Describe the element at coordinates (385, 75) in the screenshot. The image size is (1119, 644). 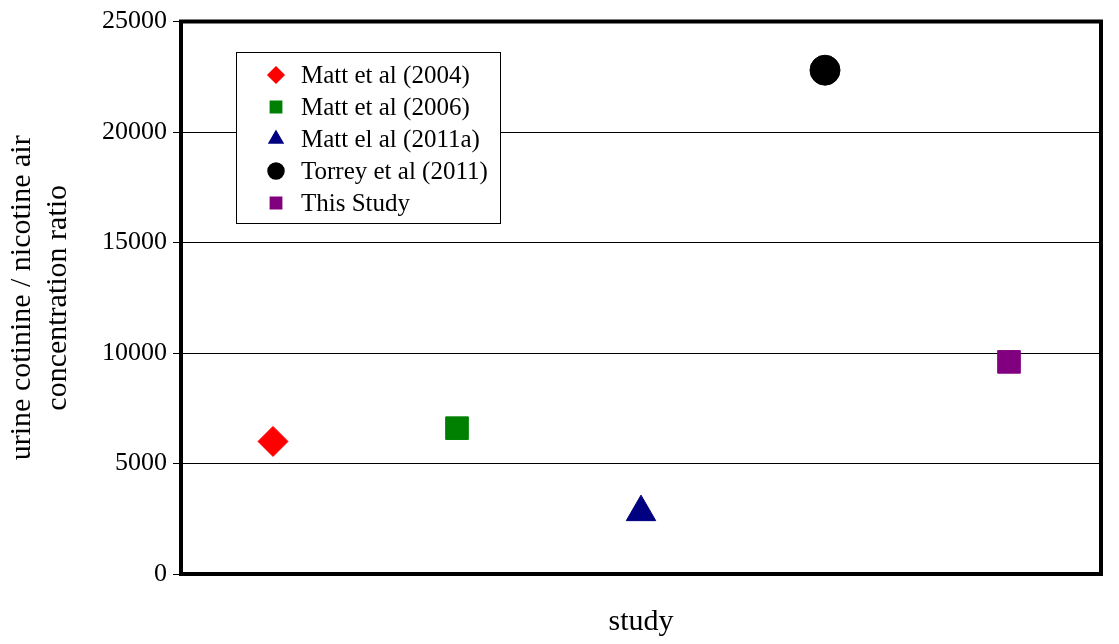
I see `legend-label: Matt et al (2004)` at that location.